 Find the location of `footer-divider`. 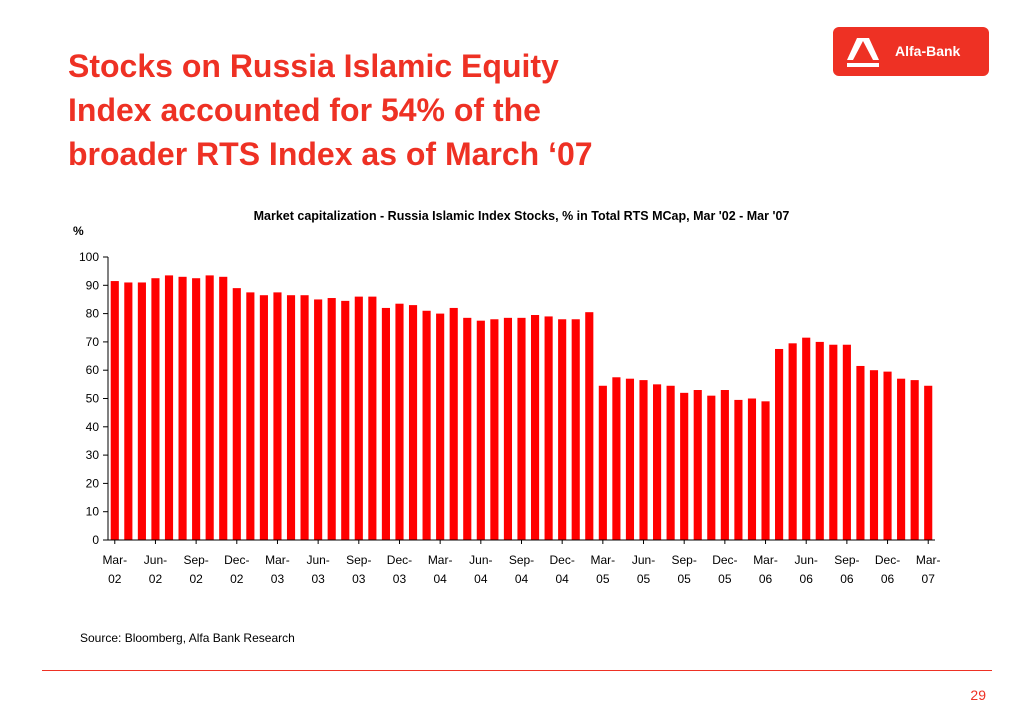

footer-divider is located at coordinates (517, 670).